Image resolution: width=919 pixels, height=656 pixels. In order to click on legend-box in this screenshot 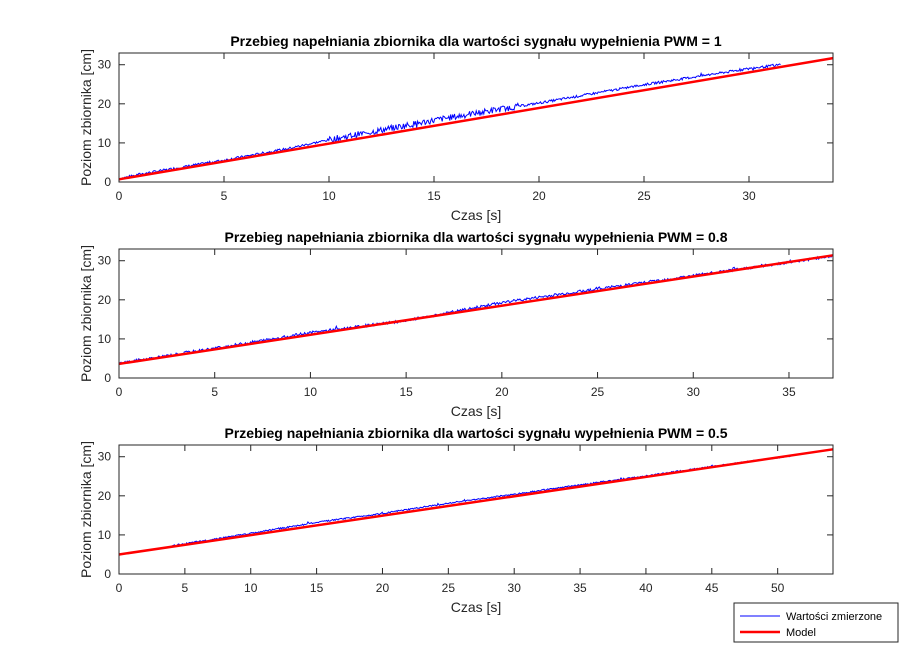, I will do `click(816, 622)`.